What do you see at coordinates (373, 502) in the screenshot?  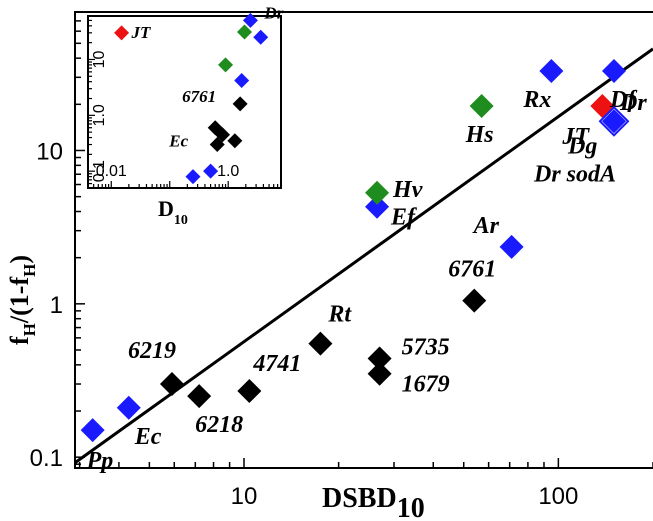 I see `x-axis-label: DSBD10` at bounding box center [373, 502].